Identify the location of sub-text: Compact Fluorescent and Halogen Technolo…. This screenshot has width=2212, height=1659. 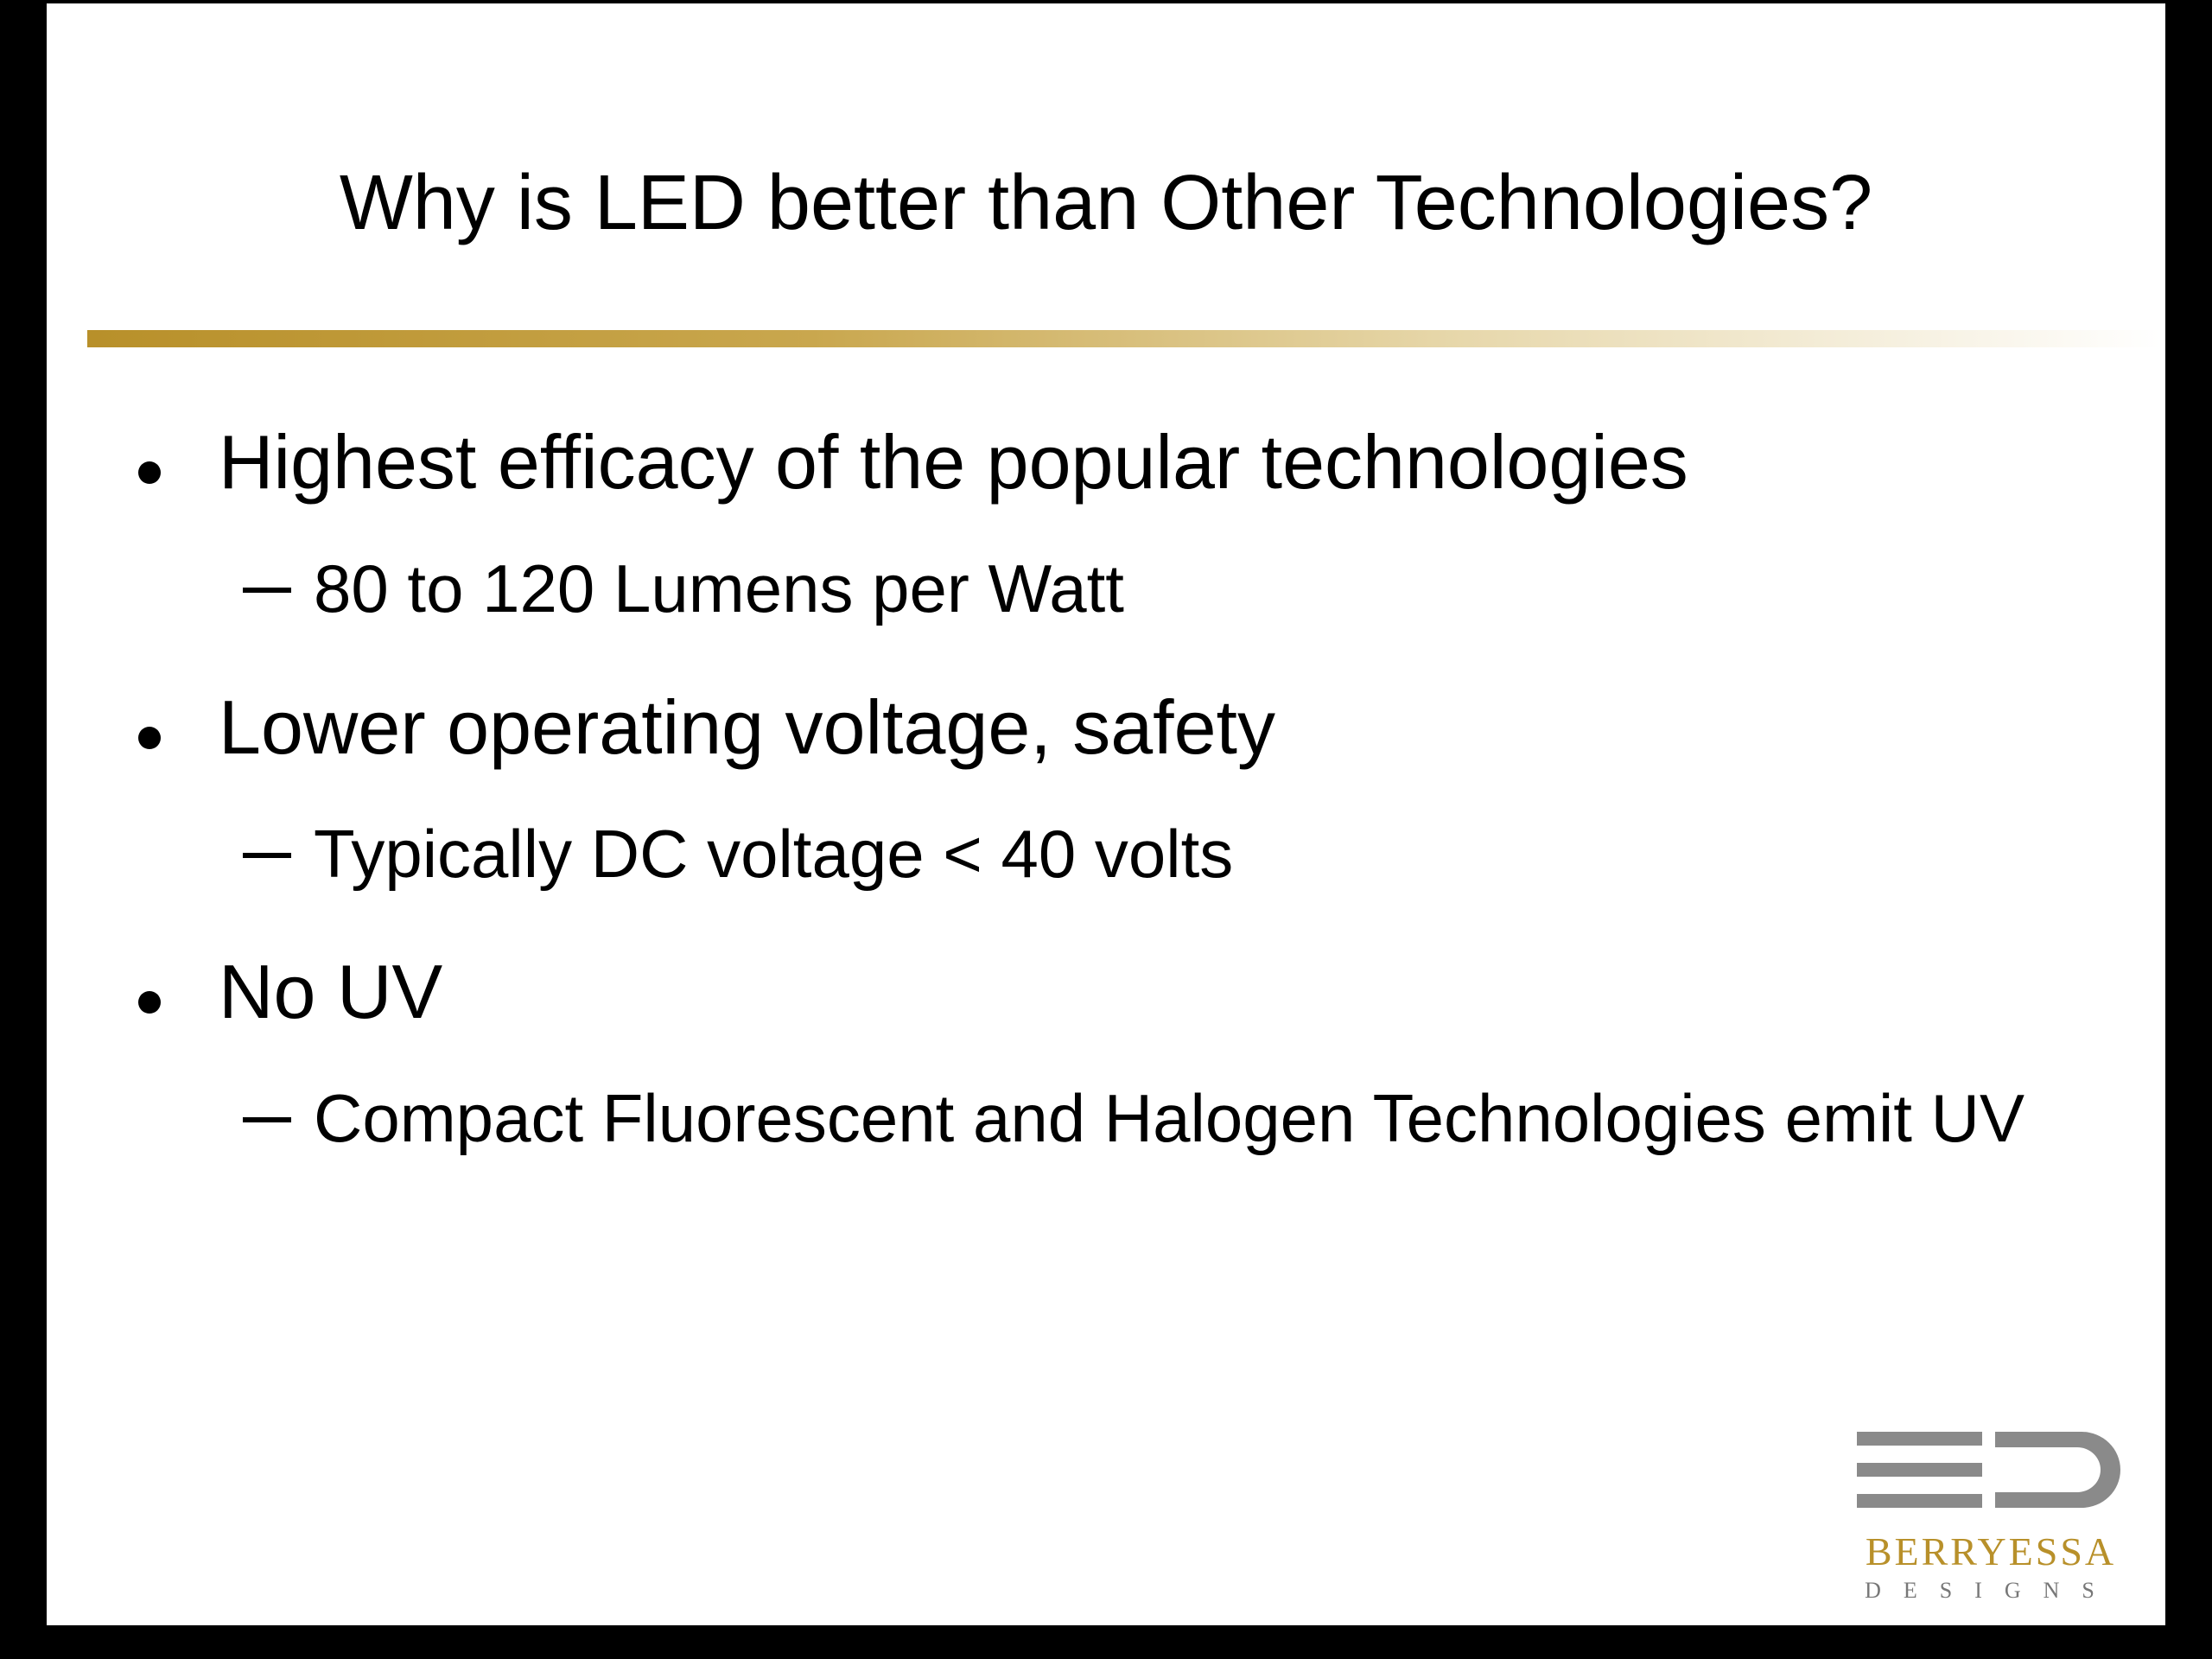
(1169, 1118).